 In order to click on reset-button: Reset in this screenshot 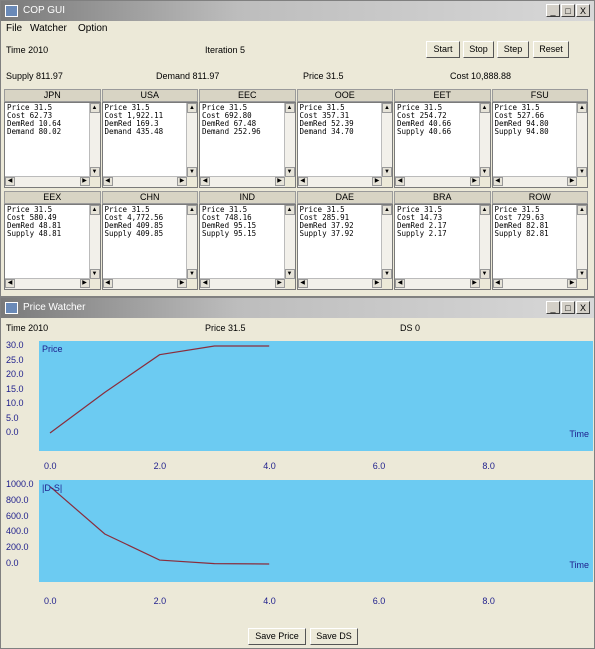, I will do `click(551, 49)`.